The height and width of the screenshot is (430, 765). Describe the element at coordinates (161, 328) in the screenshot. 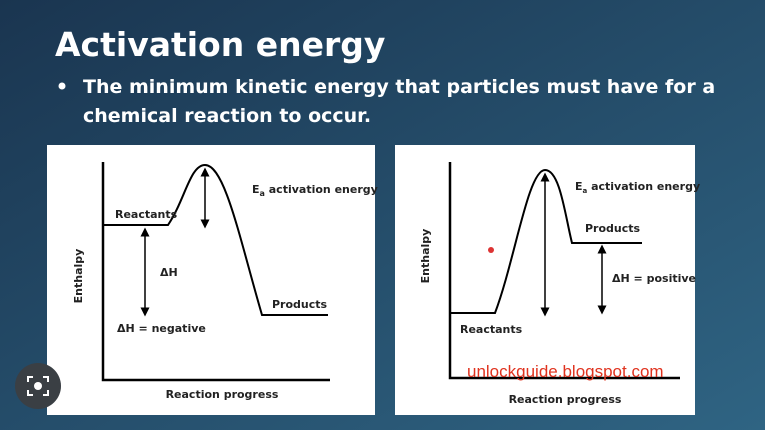

I see `delta-h-sign: ΔH = negative` at that location.